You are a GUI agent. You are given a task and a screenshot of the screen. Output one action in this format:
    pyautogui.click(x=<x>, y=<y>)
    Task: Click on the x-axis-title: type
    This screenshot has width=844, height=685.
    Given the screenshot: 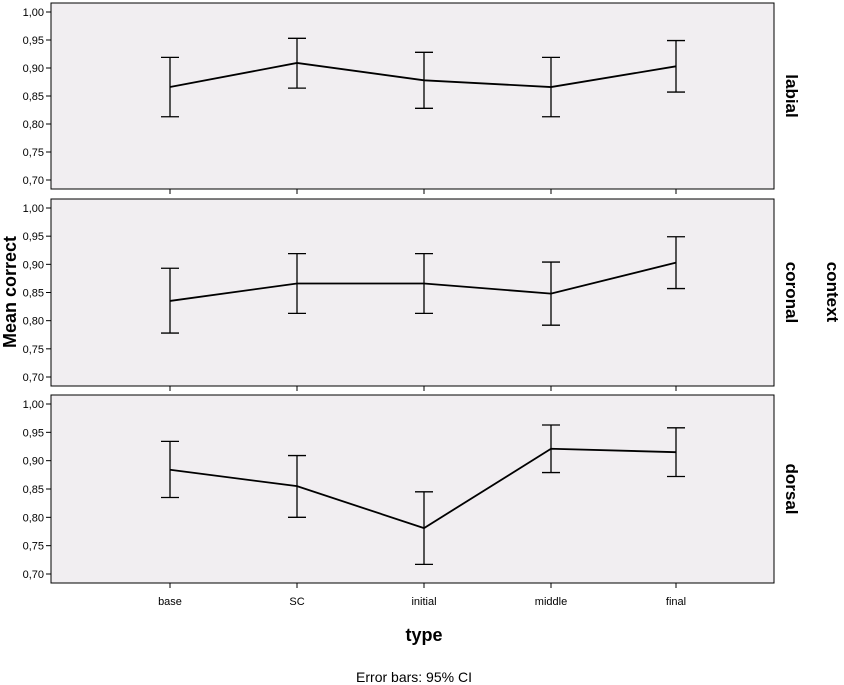 What is the action you would take?
    pyautogui.click(x=423, y=635)
    